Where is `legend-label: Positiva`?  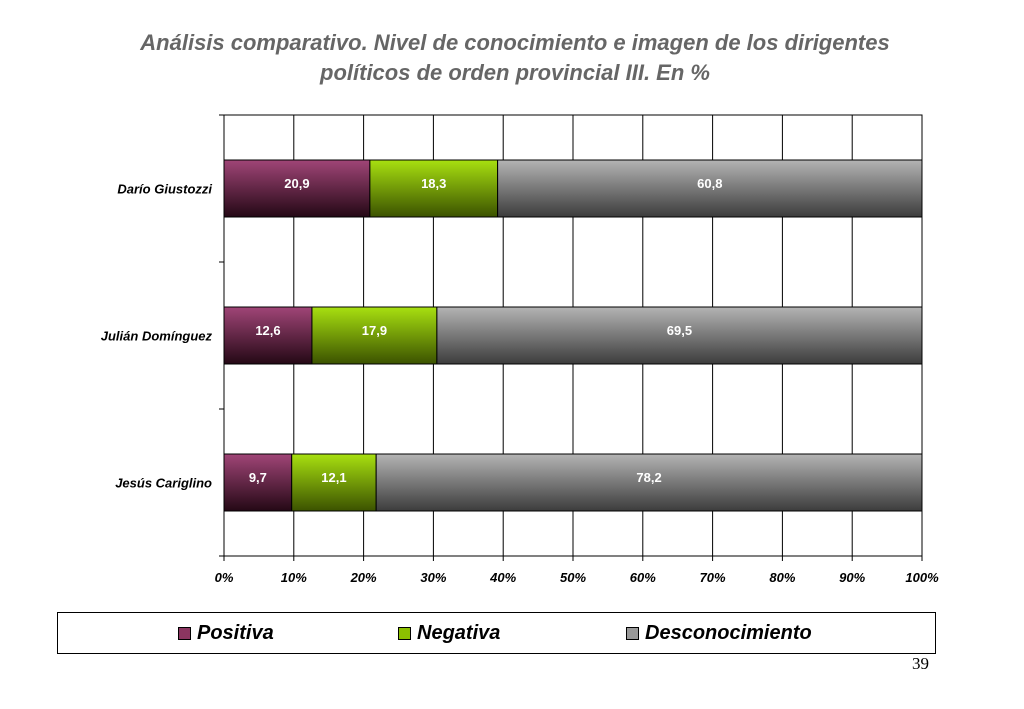
legend-label: Positiva is located at coordinates (235, 633).